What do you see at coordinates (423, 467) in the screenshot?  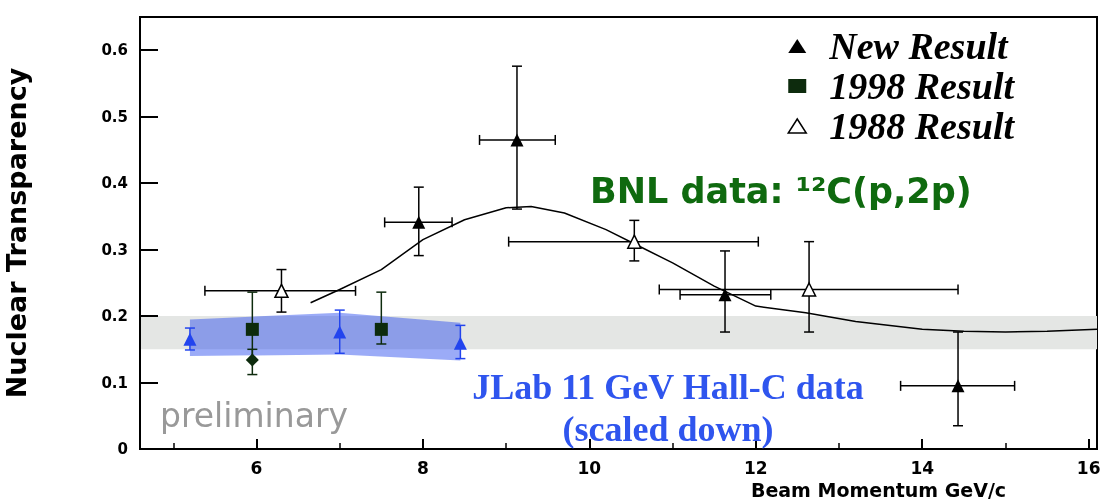 I see `x-tick-label: 8` at bounding box center [423, 467].